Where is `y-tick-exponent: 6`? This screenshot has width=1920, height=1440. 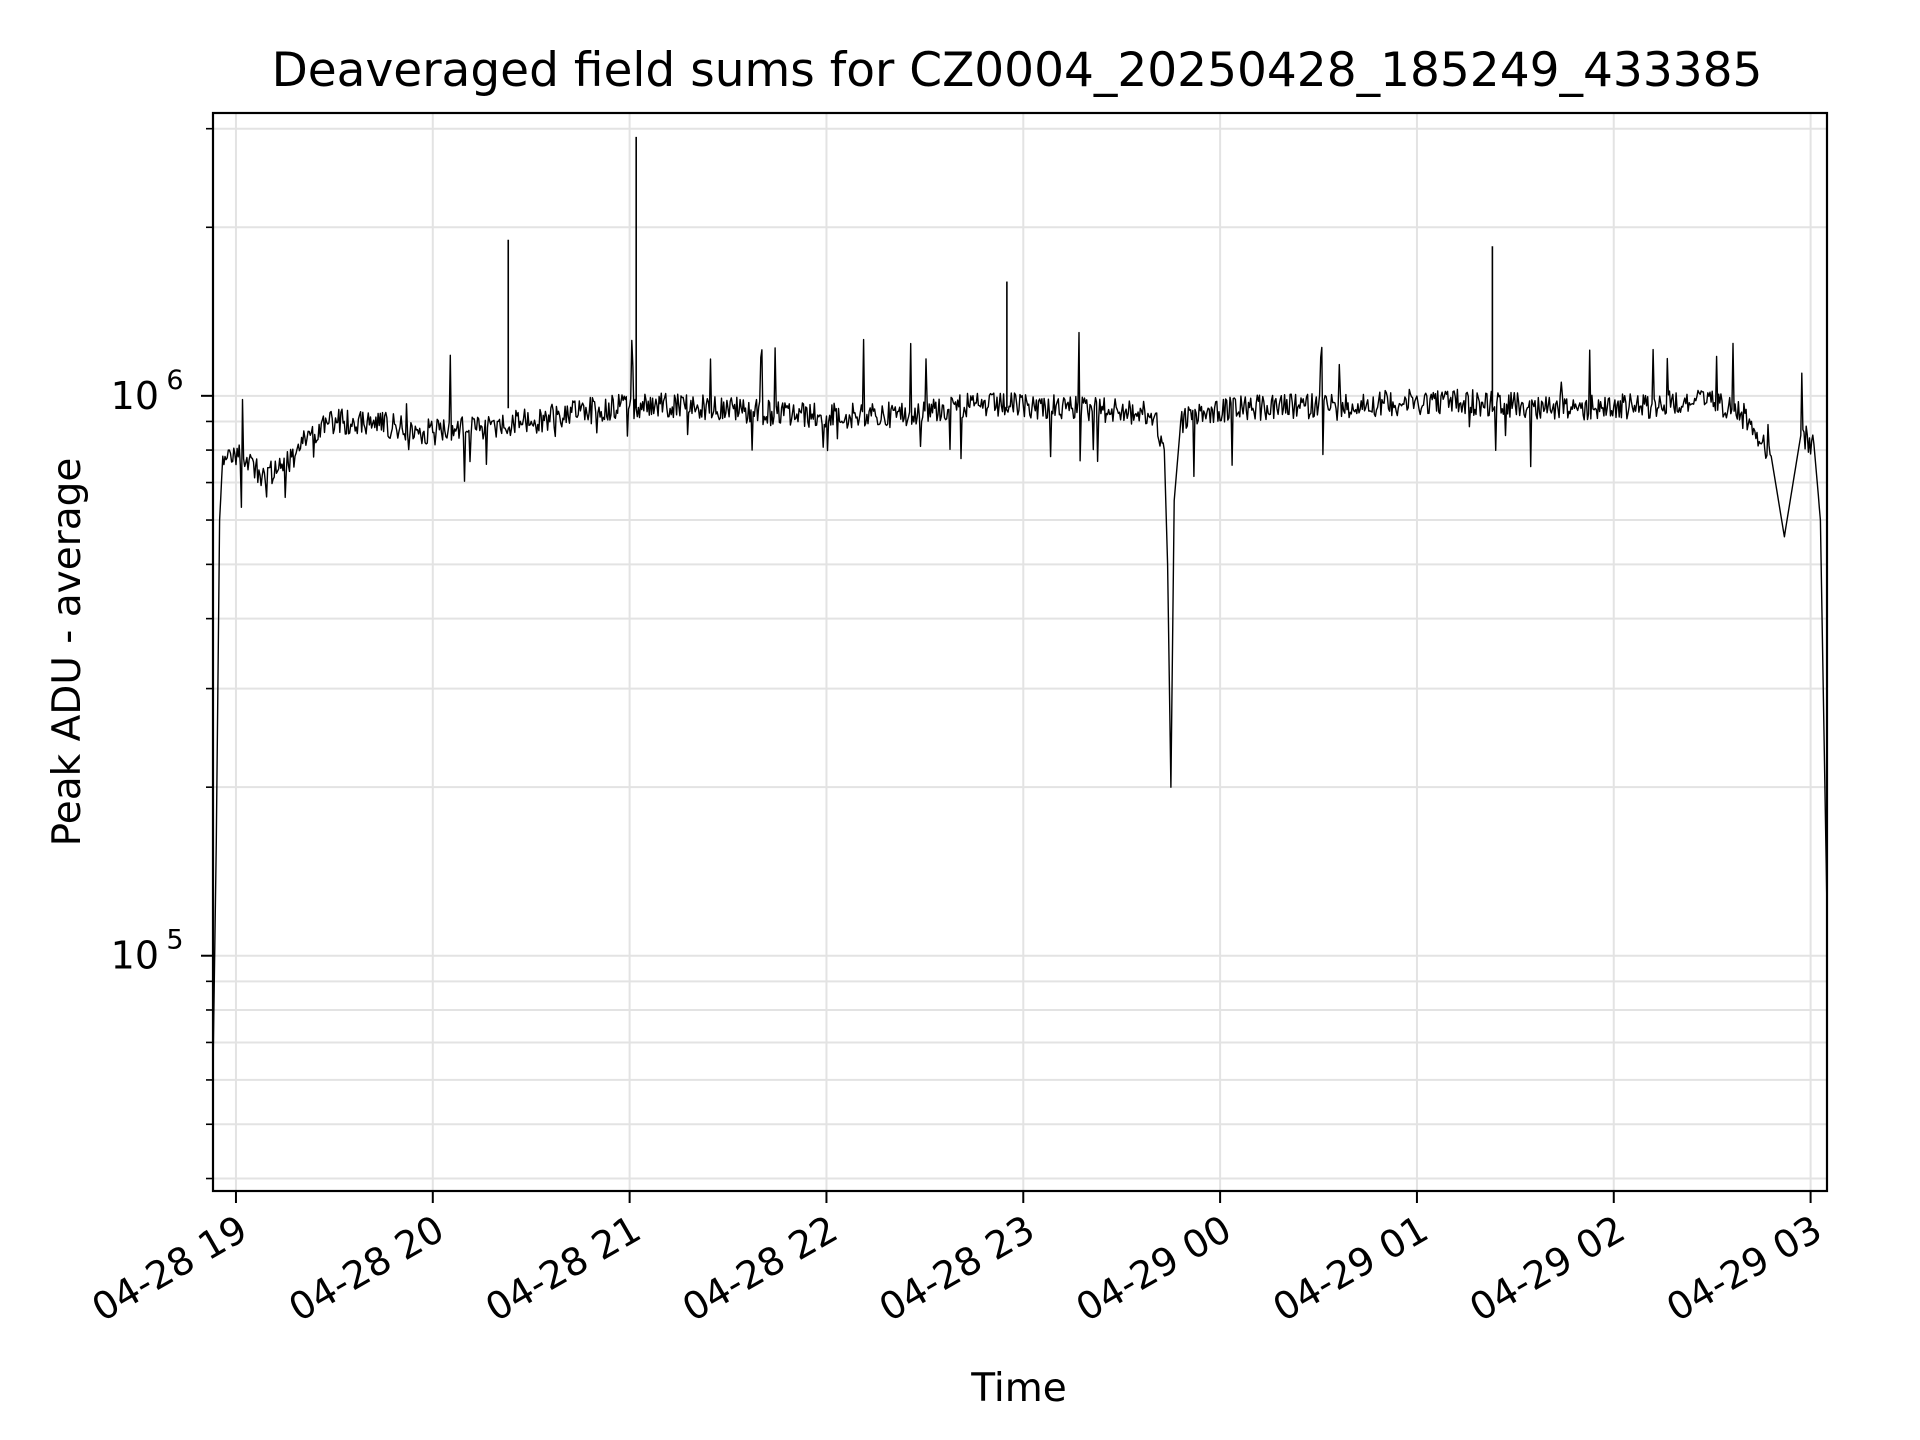
y-tick-exponent: 6 is located at coordinates (174, 380).